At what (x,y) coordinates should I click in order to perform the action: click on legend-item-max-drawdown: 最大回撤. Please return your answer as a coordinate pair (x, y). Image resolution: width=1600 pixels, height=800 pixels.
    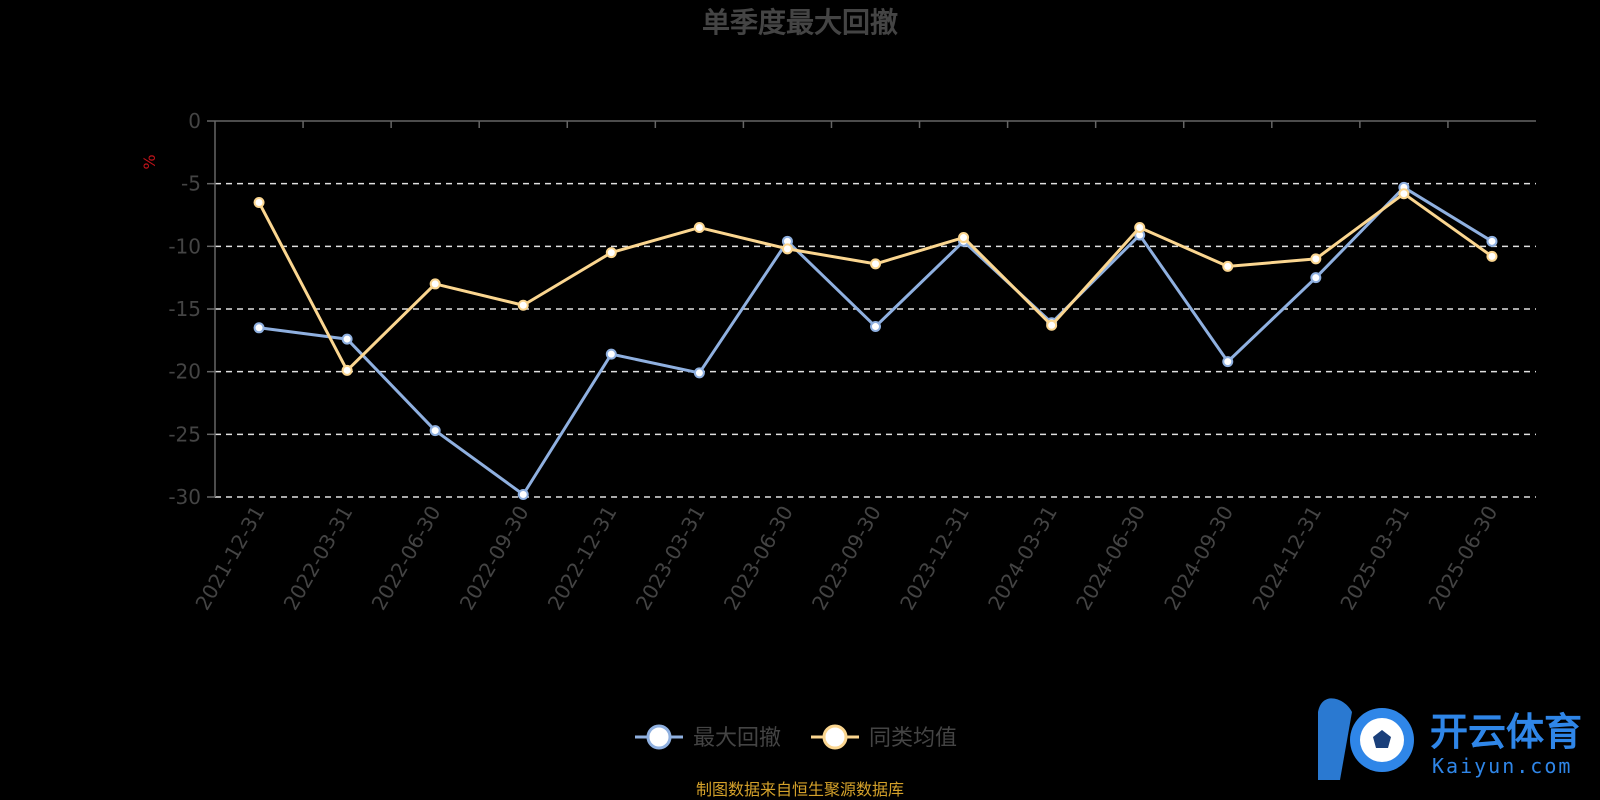
    Looking at the image, I should click on (708, 737).